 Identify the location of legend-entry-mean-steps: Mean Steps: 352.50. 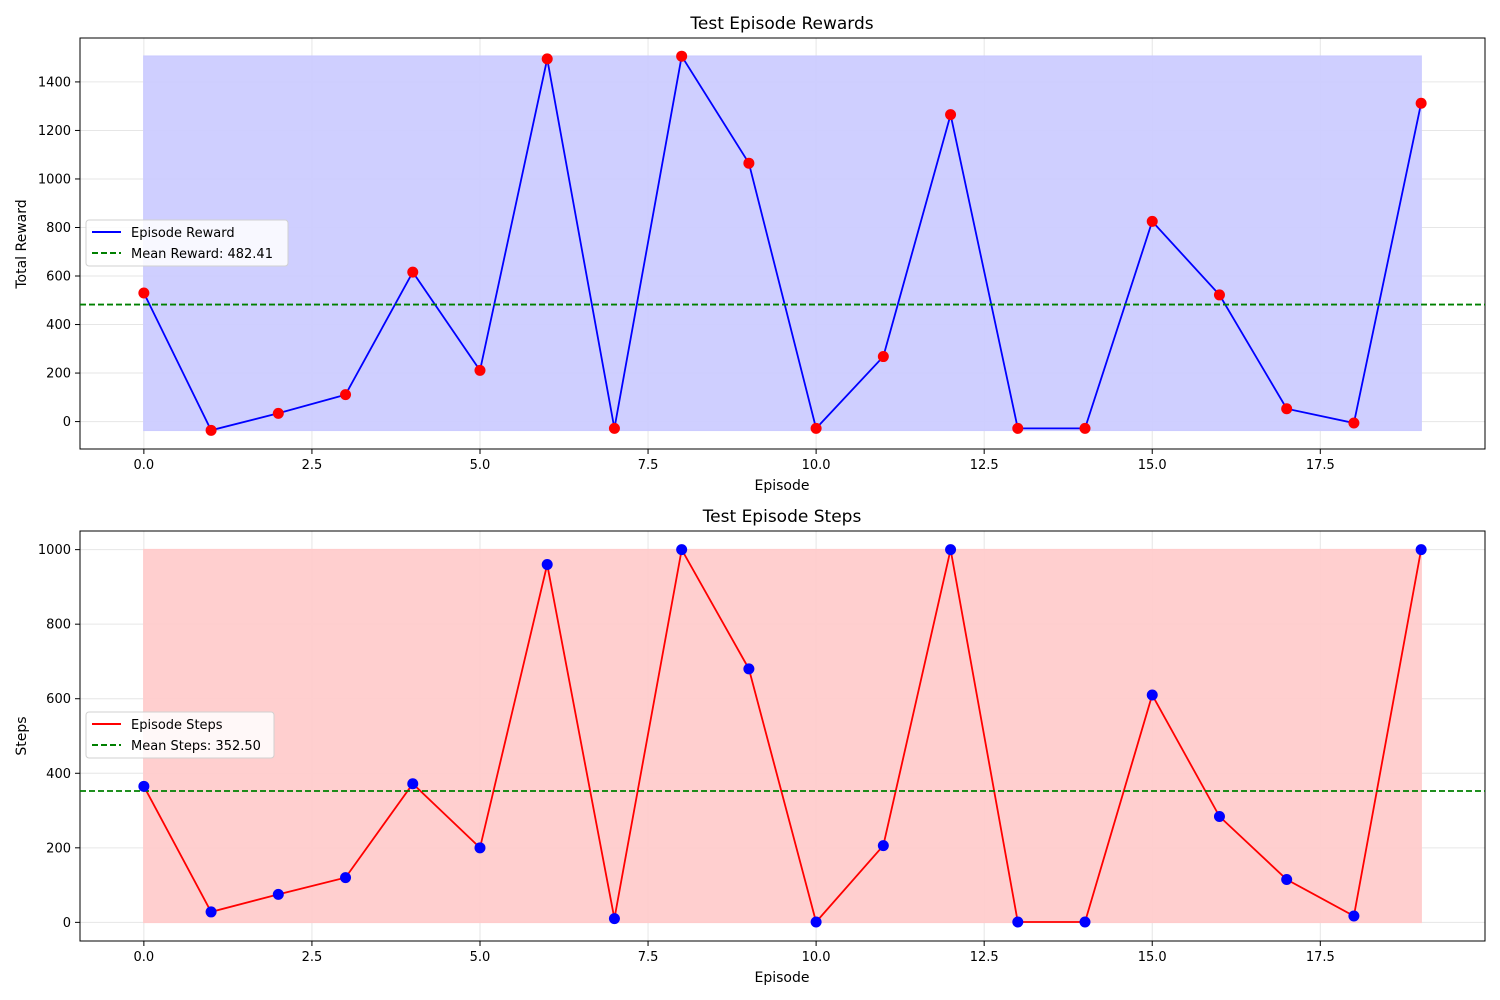
(196, 746).